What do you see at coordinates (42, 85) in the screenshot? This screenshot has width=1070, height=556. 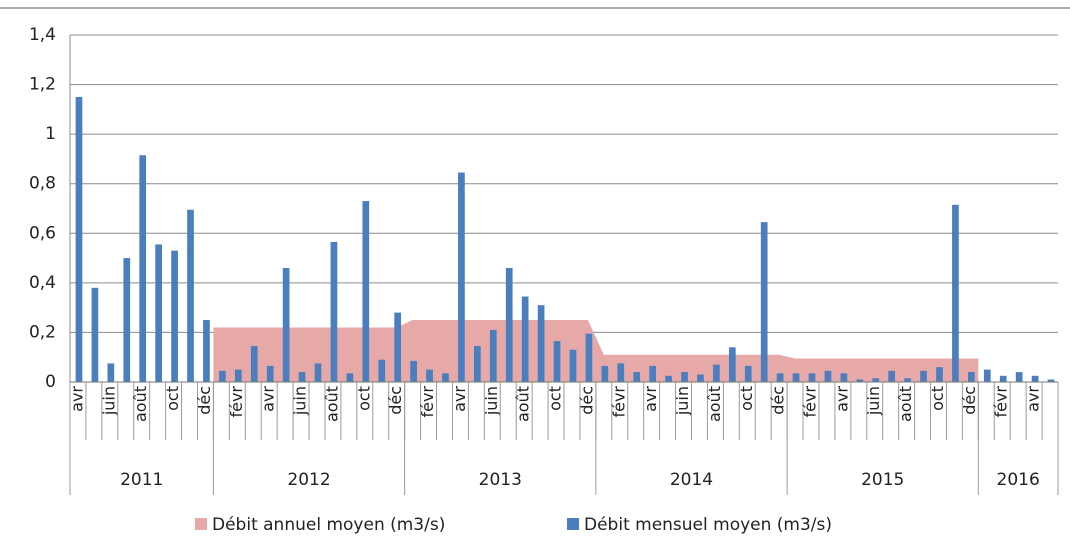 I see `y-tick-label: 1,2` at bounding box center [42, 85].